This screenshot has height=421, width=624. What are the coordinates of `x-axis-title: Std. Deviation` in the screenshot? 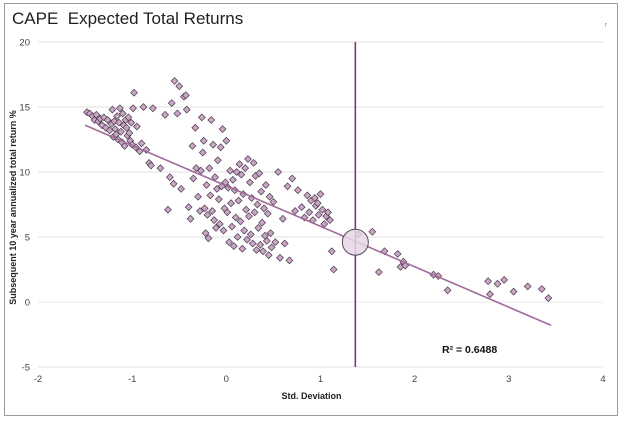 It's located at (311, 396).